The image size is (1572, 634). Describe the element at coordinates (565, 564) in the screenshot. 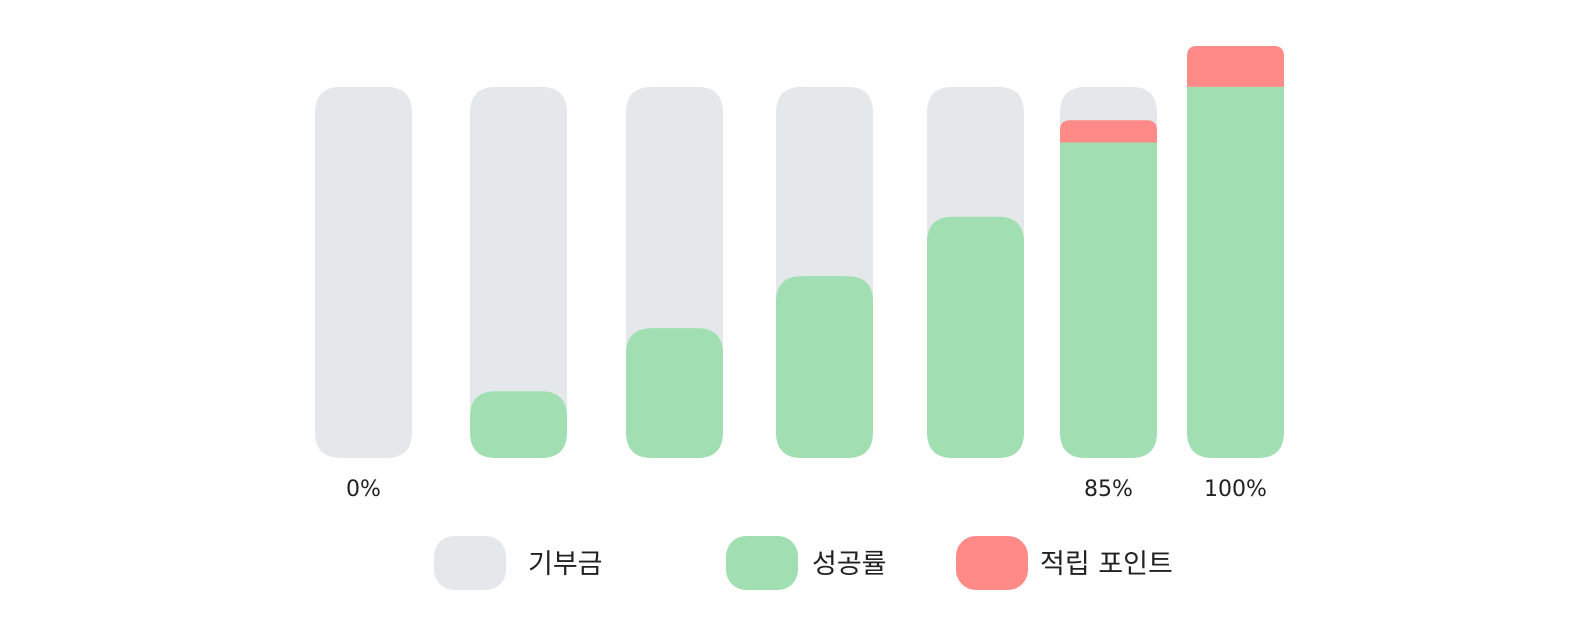

I see `legend-label-0: 기부금` at that location.